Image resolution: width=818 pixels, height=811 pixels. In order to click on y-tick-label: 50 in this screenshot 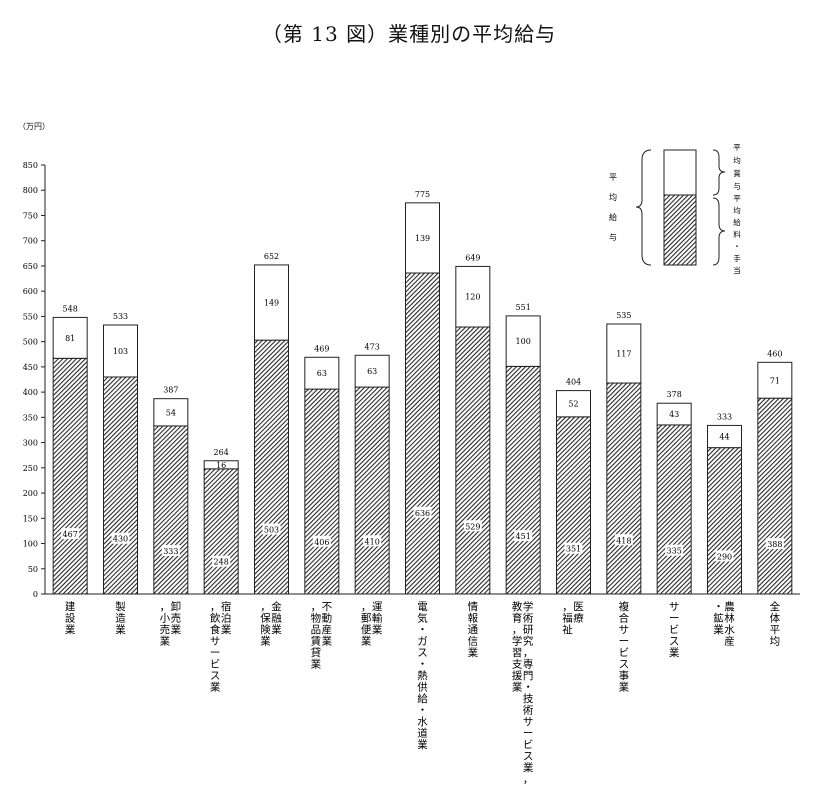, I will do `click(33, 569)`.